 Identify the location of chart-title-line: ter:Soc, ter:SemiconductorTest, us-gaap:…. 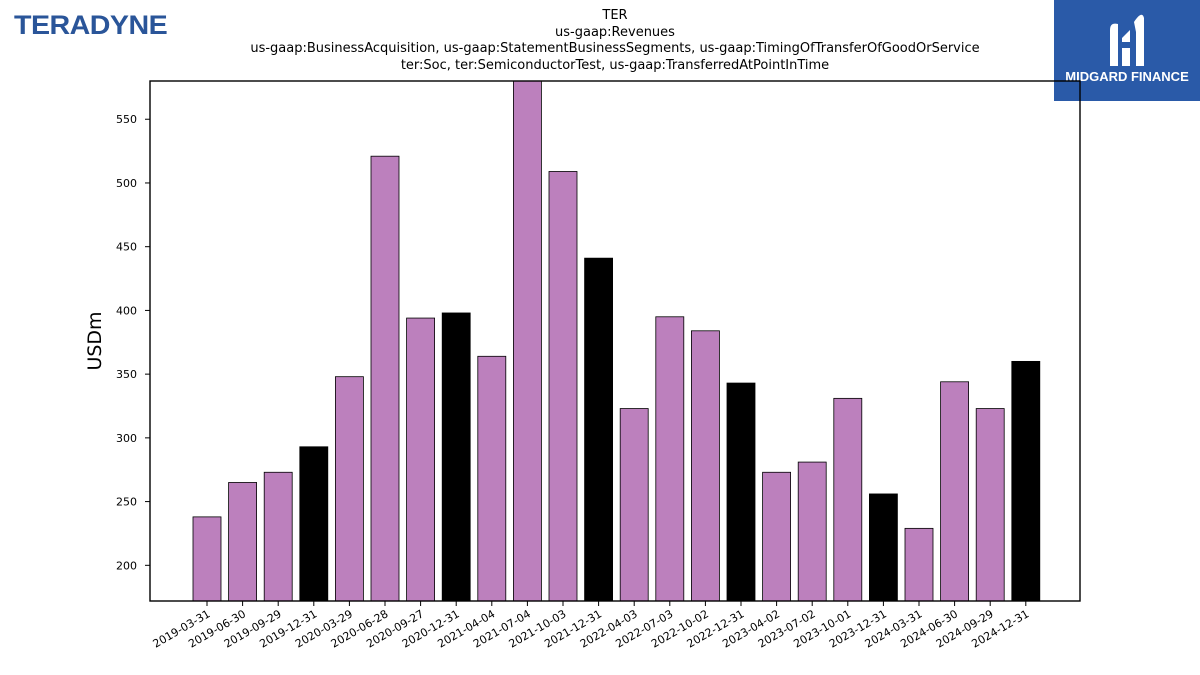
(615, 65).